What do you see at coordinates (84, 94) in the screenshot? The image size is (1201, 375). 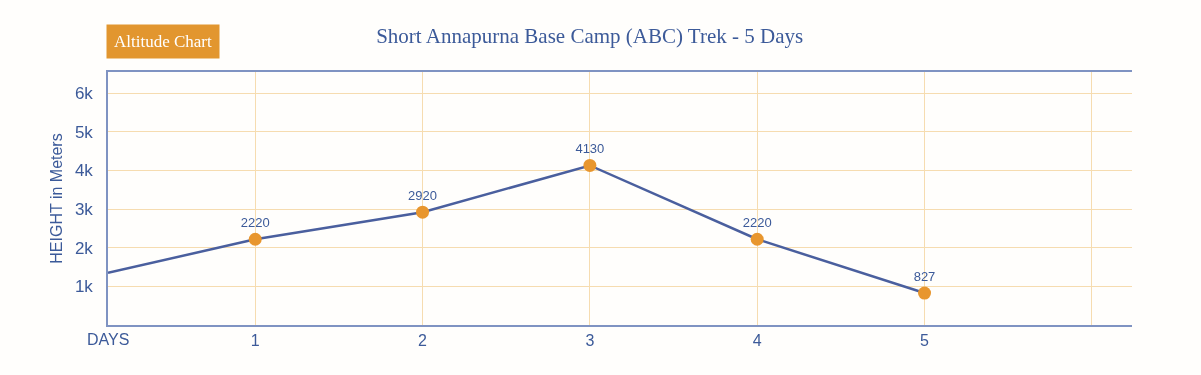 I see `y-tick-label: 6k` at bounding box center [84, 94].